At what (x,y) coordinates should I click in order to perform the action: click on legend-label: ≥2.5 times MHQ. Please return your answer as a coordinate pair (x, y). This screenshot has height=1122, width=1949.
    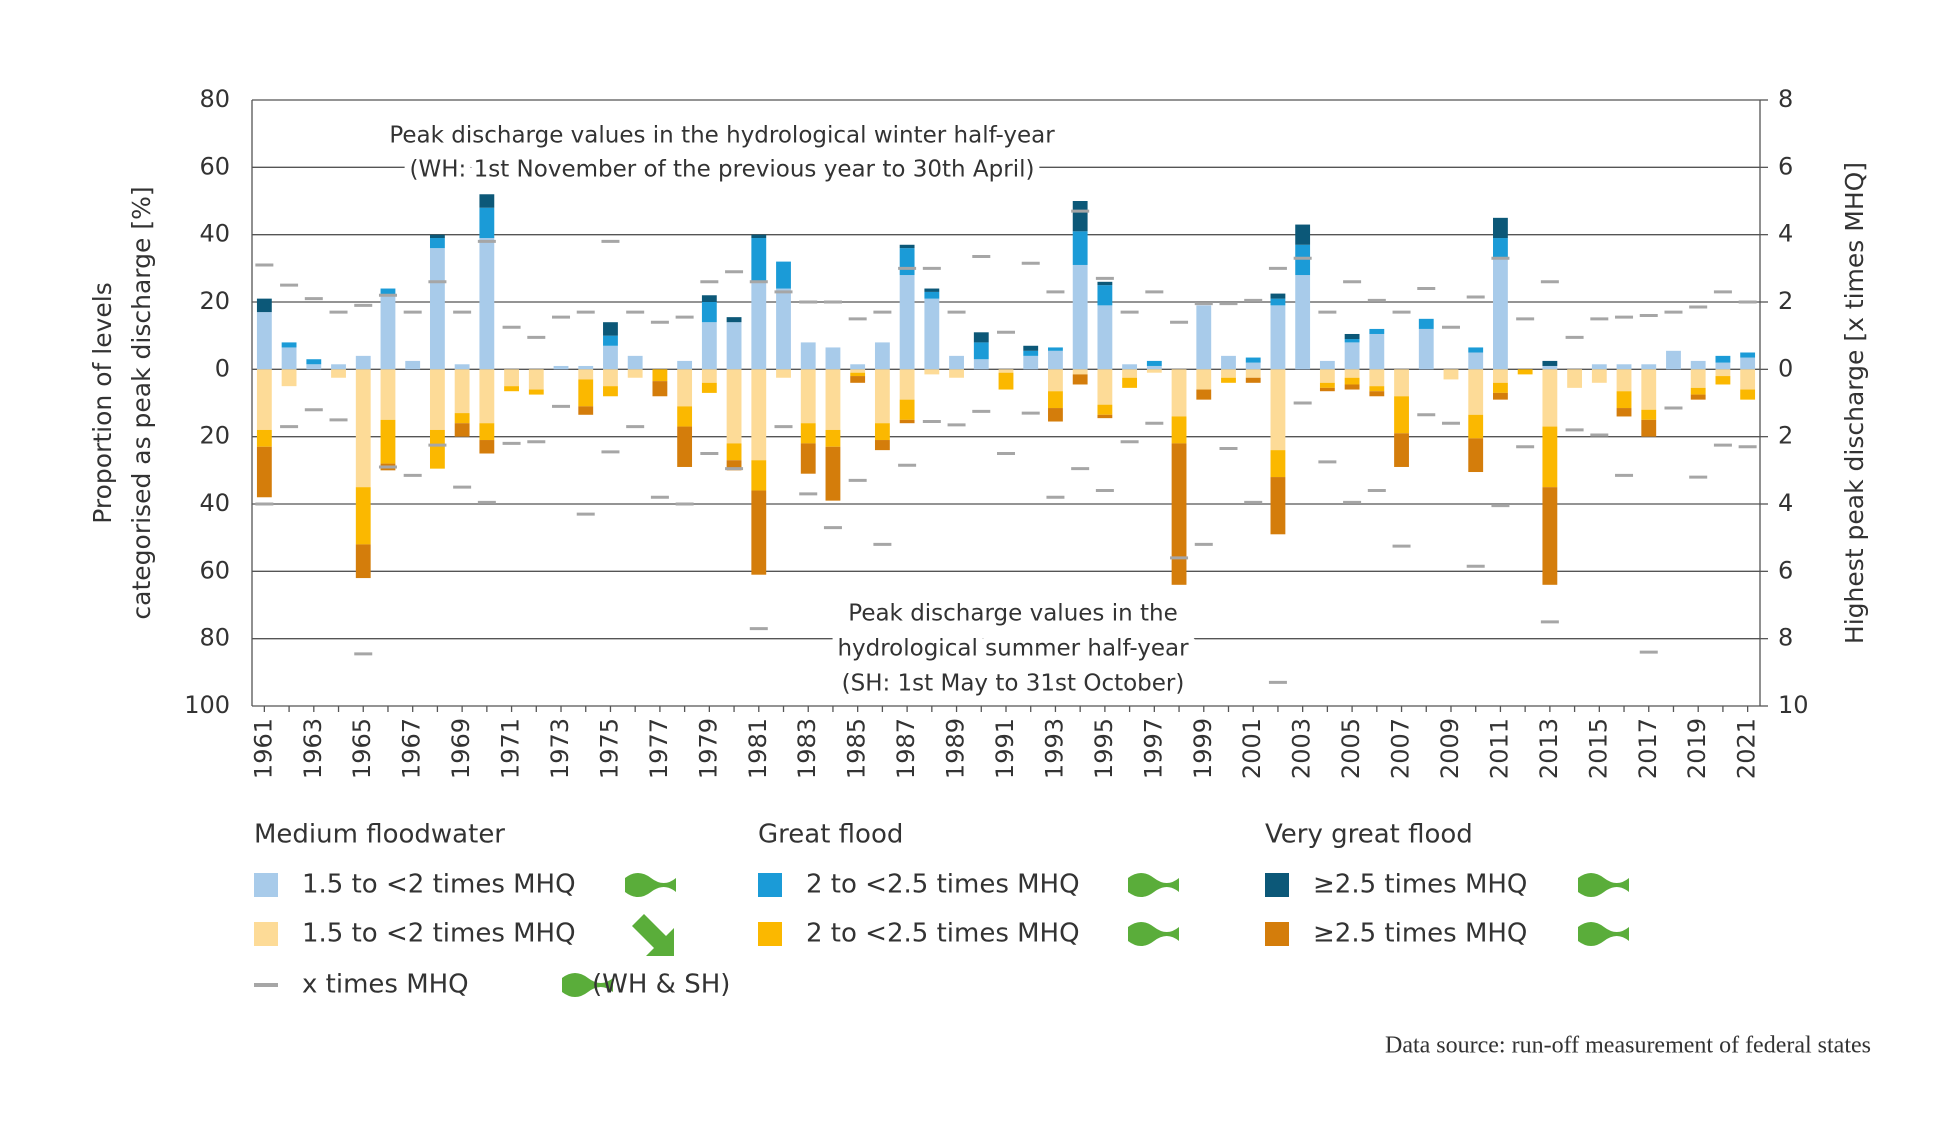
    Looking at the image, I should click on (1420, 934).